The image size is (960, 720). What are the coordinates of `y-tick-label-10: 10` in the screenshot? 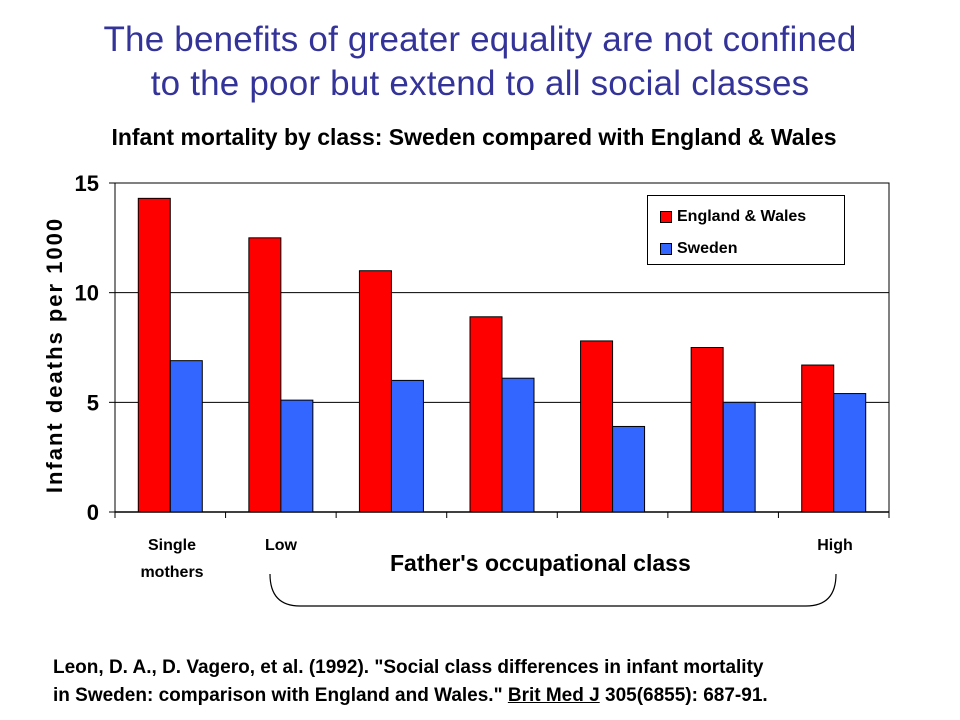 It's located at (87, 293).